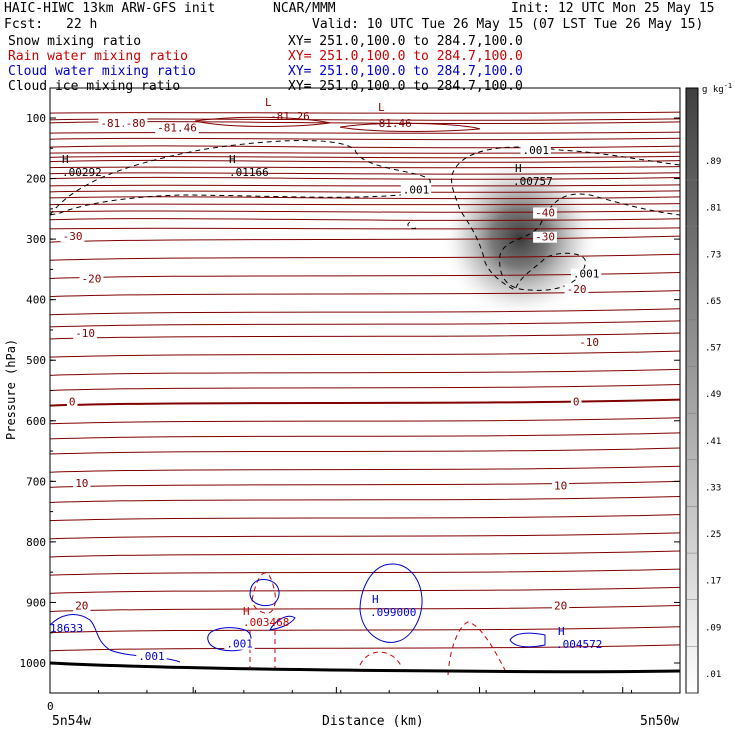  What do you see at coordinates (713, 442) in the screenshot?
I see `colorbar-tick-label: .41` at bounding box center [713, 442].